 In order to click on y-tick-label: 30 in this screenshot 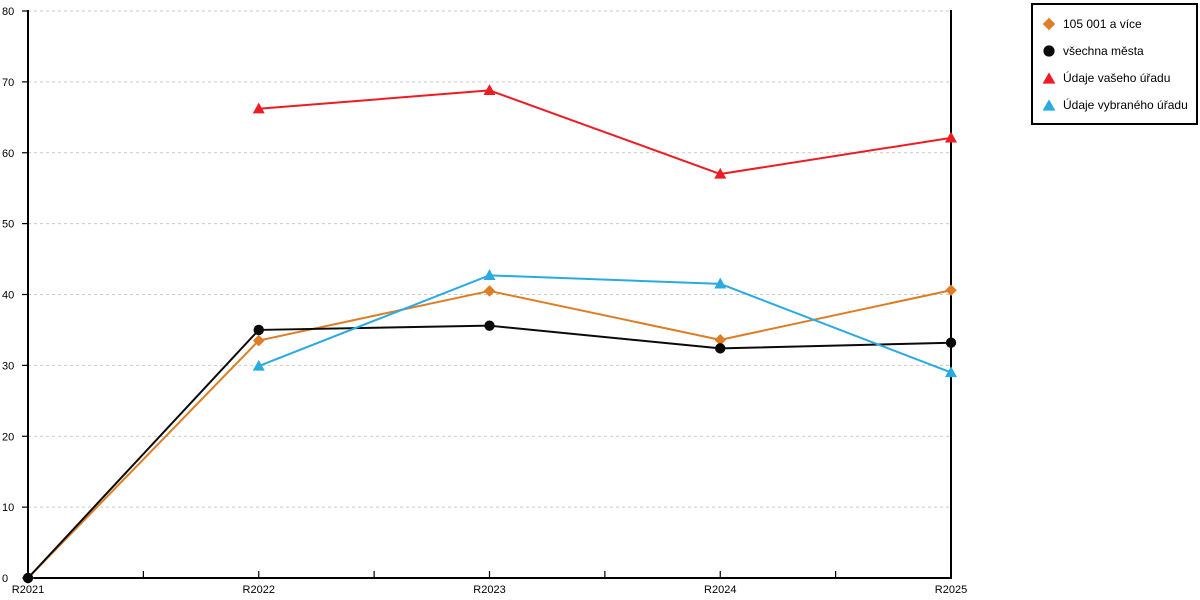, I will do `click(8, 366)`.